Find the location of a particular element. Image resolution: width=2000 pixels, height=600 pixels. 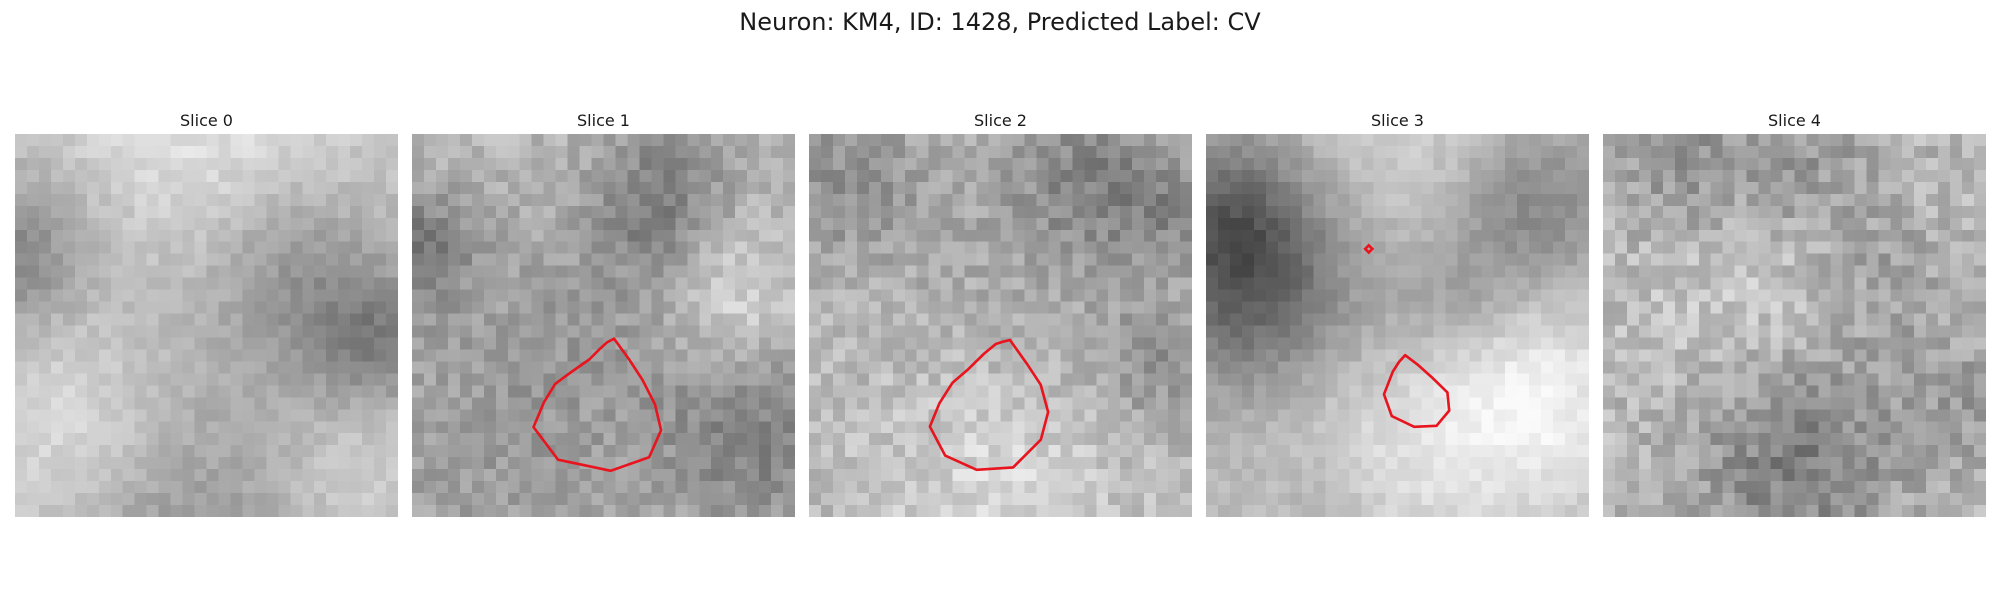

slice-panel-2: Slice 2 is located at coordinates (1000, 312).